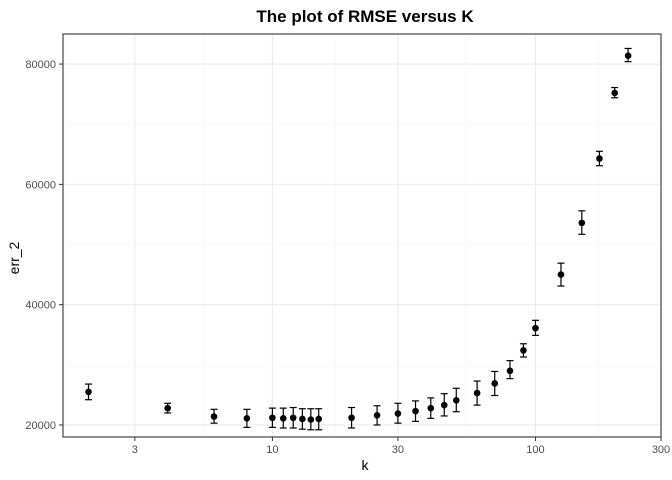 This screenshot has width=672, height=480. Describe the element at coordinates (14, 257) in the screenshot. I see `y-axis-label: err_2` at that location.